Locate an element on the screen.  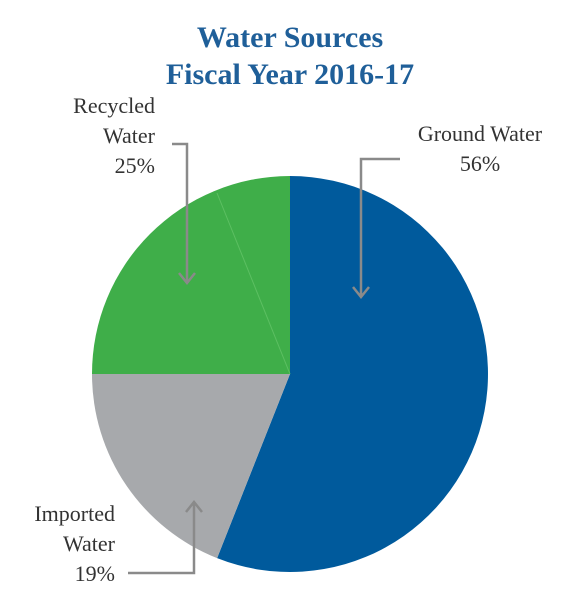
chart-subtitle: Fiscal Year 2016-17 is located at coordinates (290, 74).